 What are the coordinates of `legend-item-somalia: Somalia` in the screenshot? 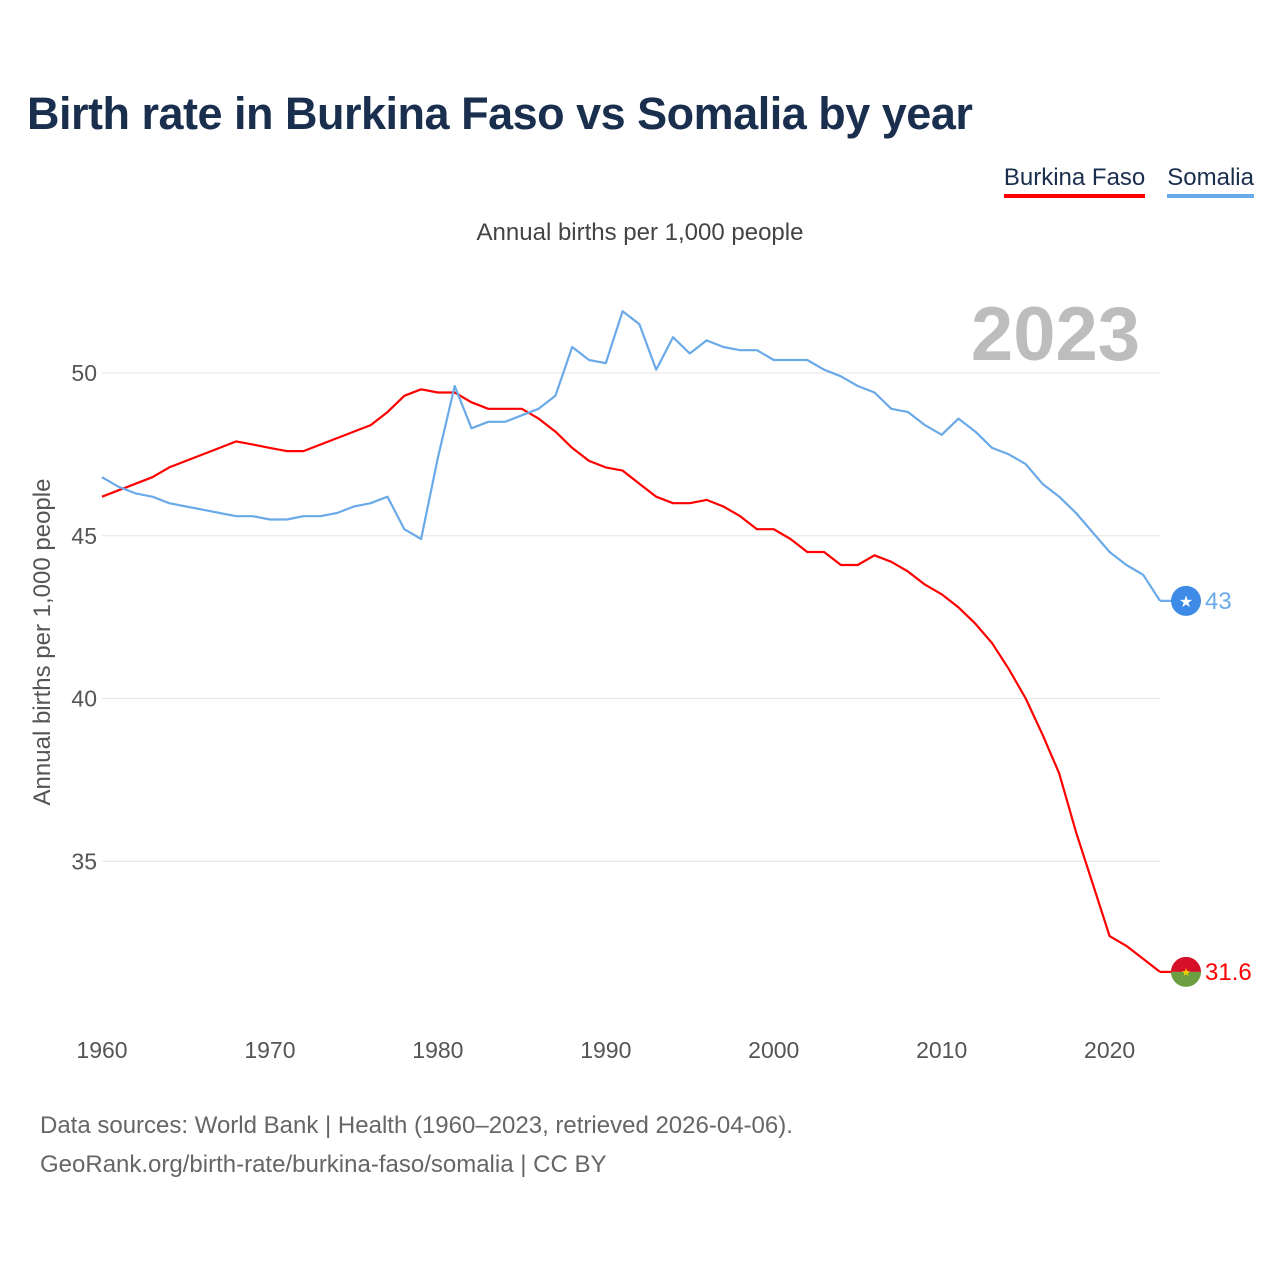 It's located at (1210, 181).